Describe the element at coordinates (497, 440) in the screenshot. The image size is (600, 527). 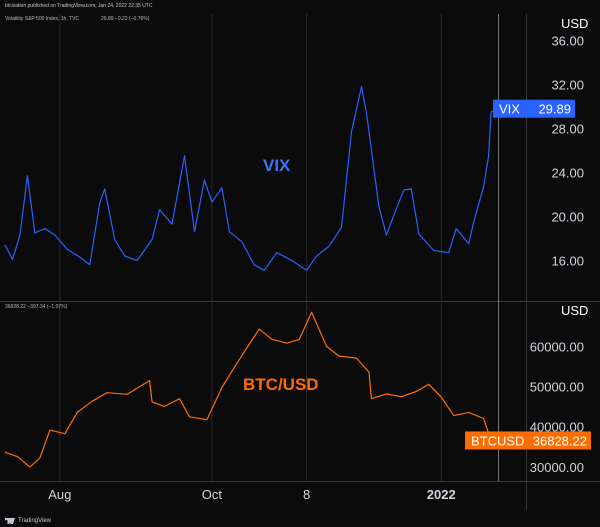
I see `last-value-badge-name: BTCUSD` at that location.